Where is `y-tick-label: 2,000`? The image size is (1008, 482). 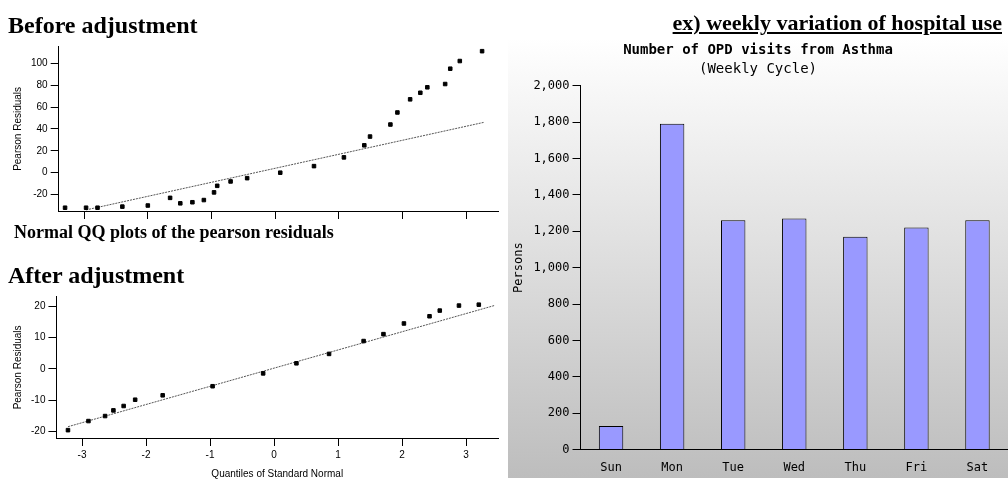 y-tick-label: 2,000 is located at coordinates (551, 84).